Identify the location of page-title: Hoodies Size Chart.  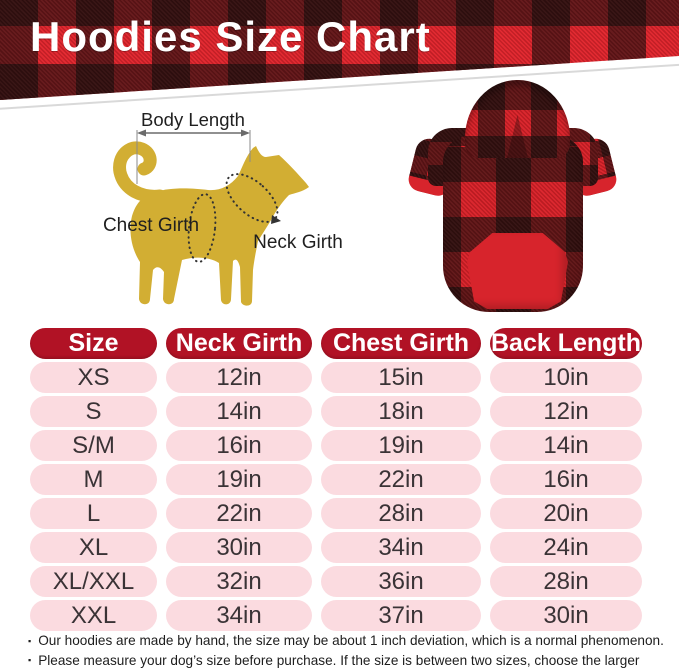
(230, 36).